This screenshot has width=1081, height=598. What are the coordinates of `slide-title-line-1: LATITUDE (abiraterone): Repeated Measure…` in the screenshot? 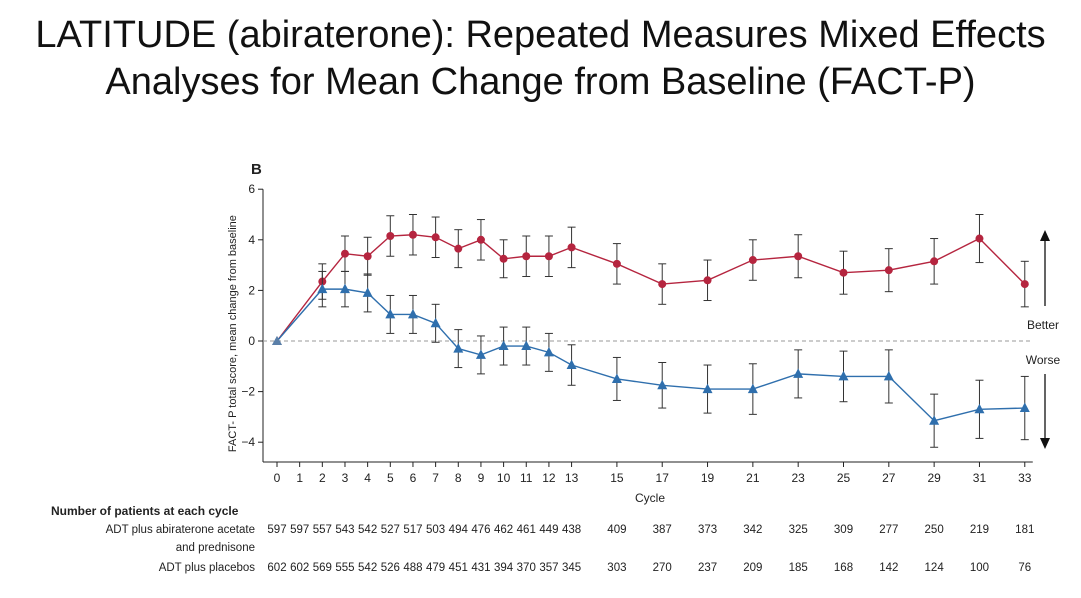 It's located at (540, 35).